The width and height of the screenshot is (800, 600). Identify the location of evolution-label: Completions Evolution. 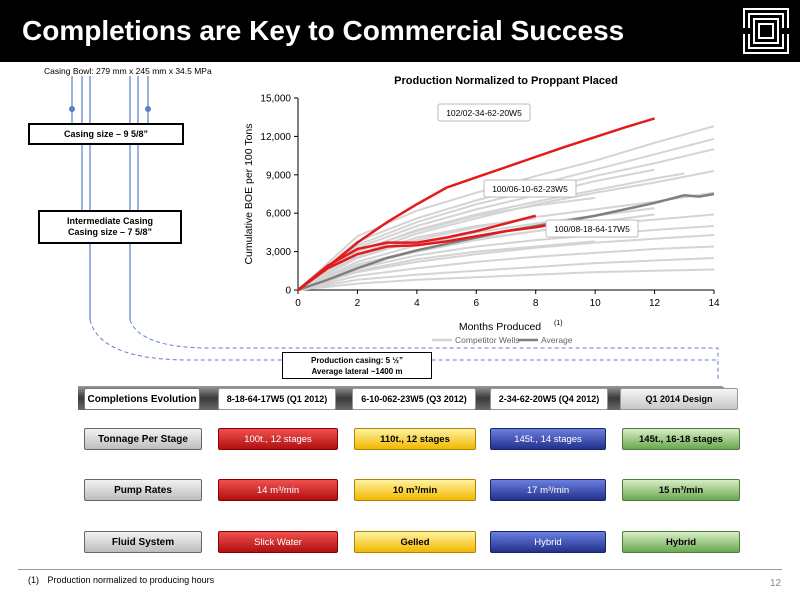
(142, 399).